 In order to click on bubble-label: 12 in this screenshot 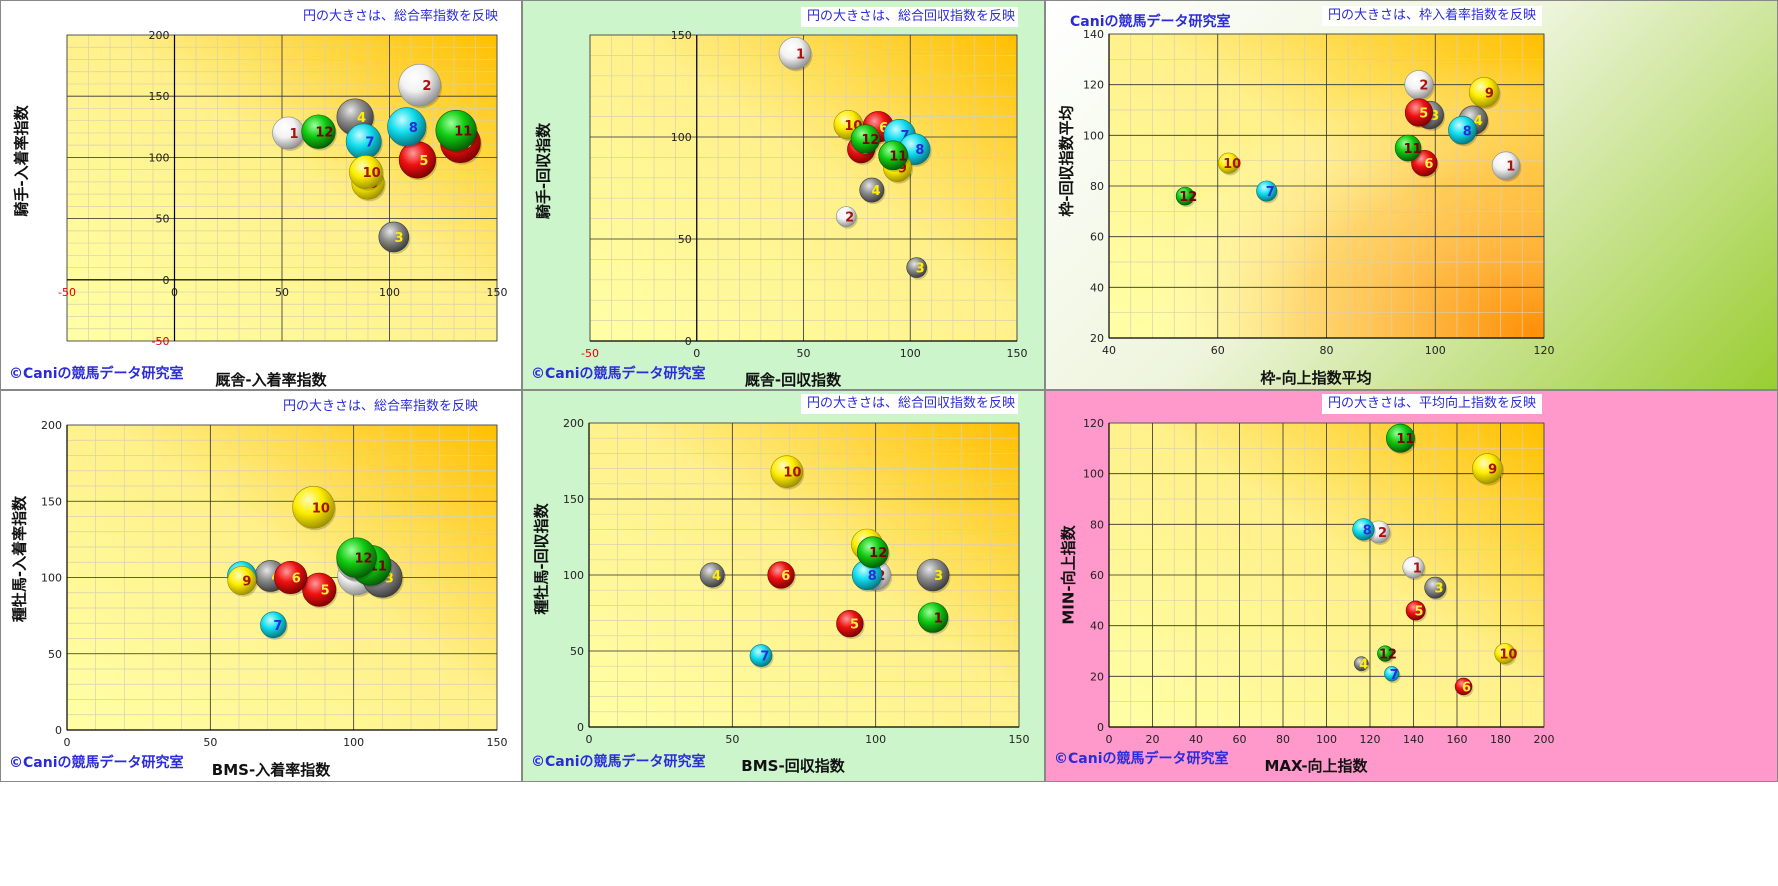, I will do `click(324, 133)`.